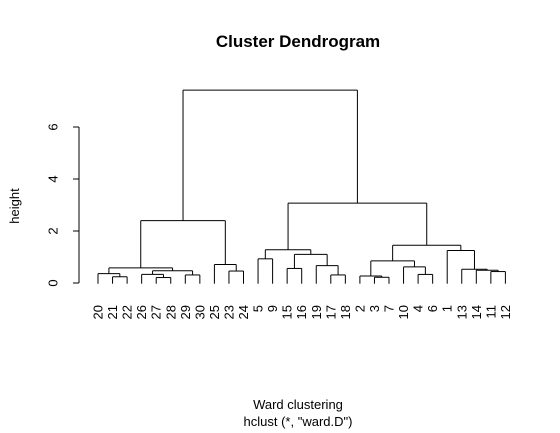  Describe the element at coordinates (141, 312) in the screenshot. I see `leaf-label: 26` at that location.